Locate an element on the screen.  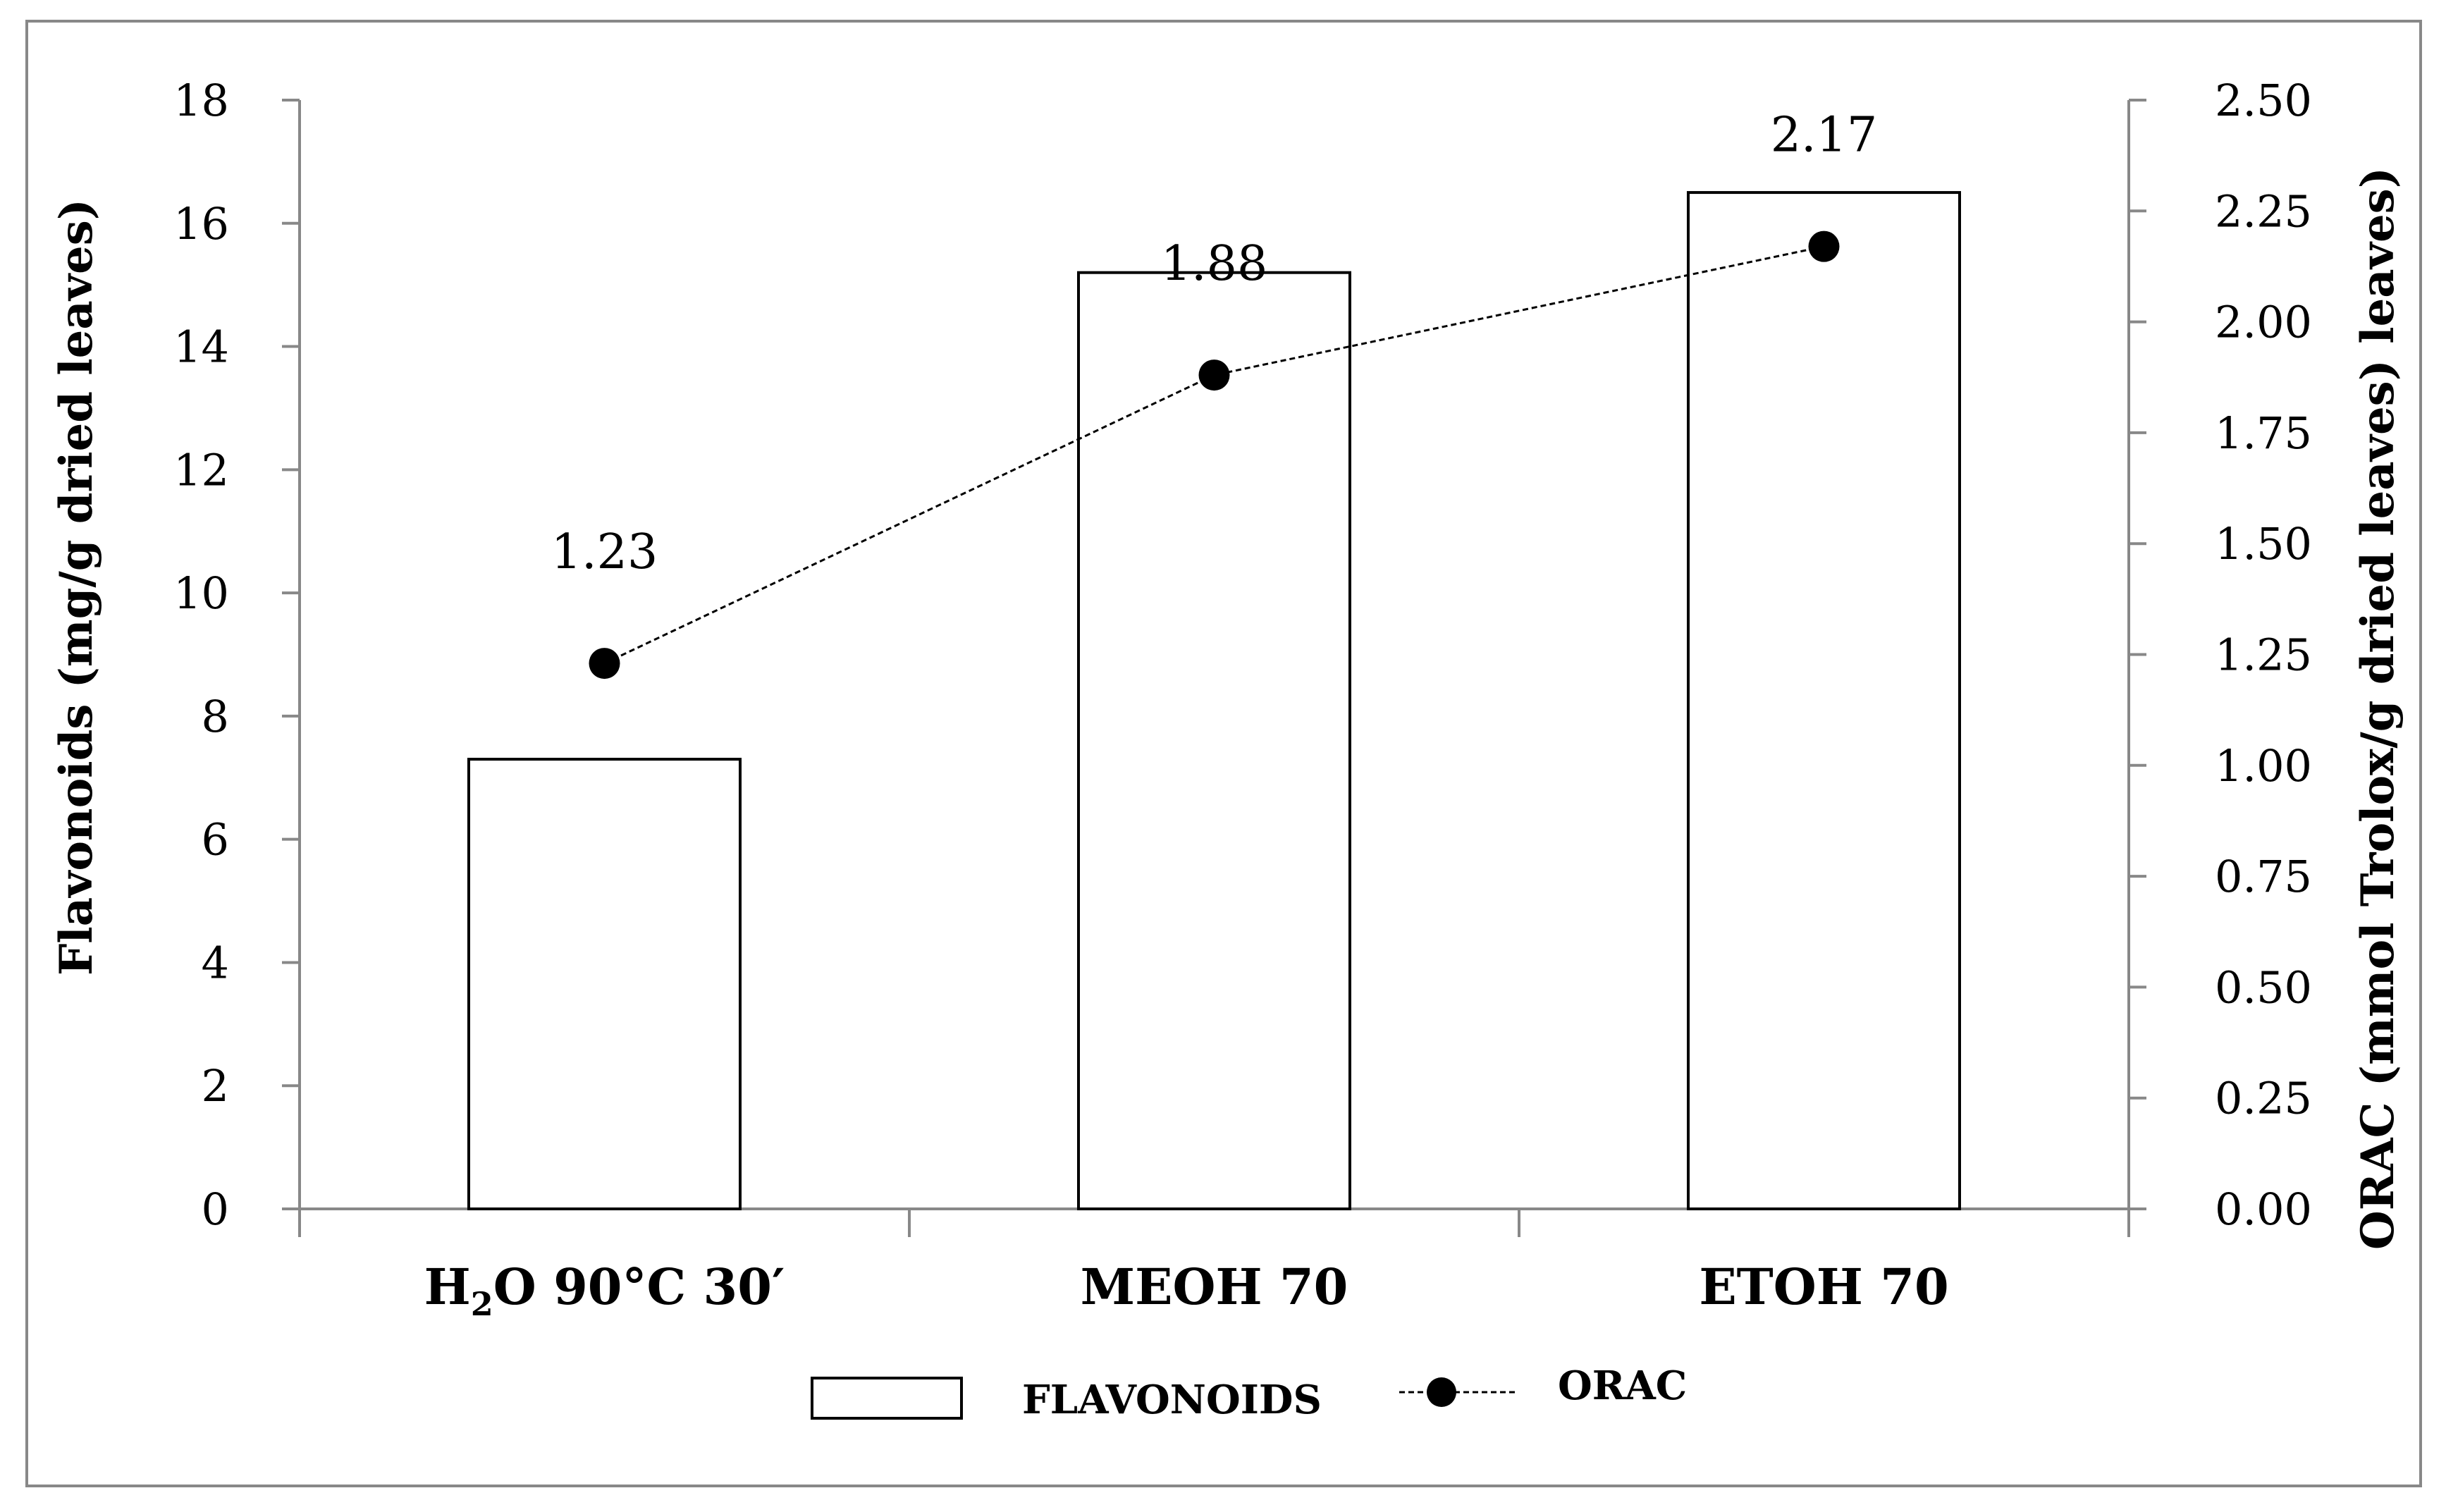
orac-data-label: 1.23 is located at coordinates (604, 552).